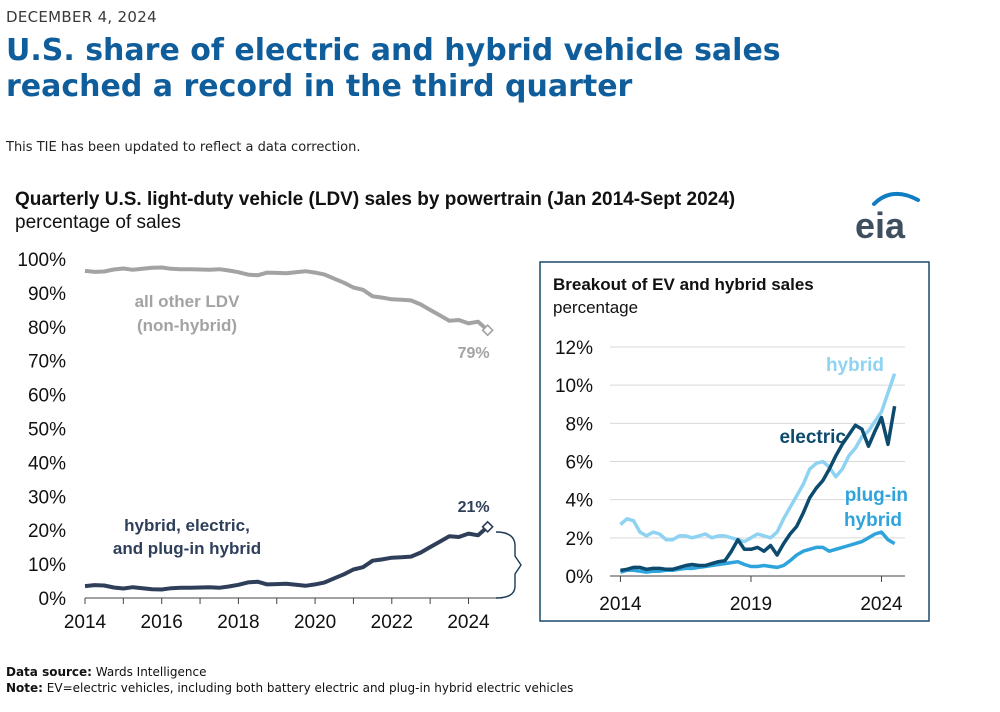 The width and height of the screenshot is (1000, 712). What do you see at coordinates (238, 622) in the screenshot?
I see `main-x-tick-label: 2018` at bounding box center [238, 622].